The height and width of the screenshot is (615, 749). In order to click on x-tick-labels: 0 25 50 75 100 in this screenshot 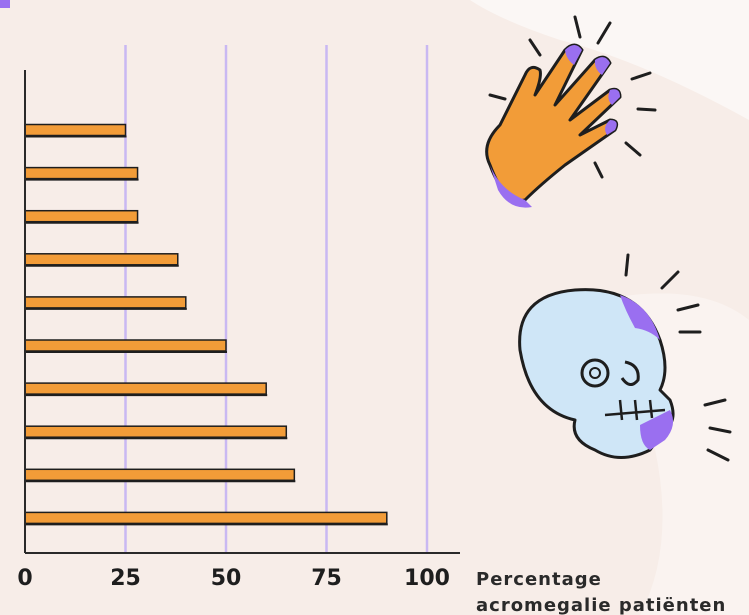, I will do `click(233, 578)`.